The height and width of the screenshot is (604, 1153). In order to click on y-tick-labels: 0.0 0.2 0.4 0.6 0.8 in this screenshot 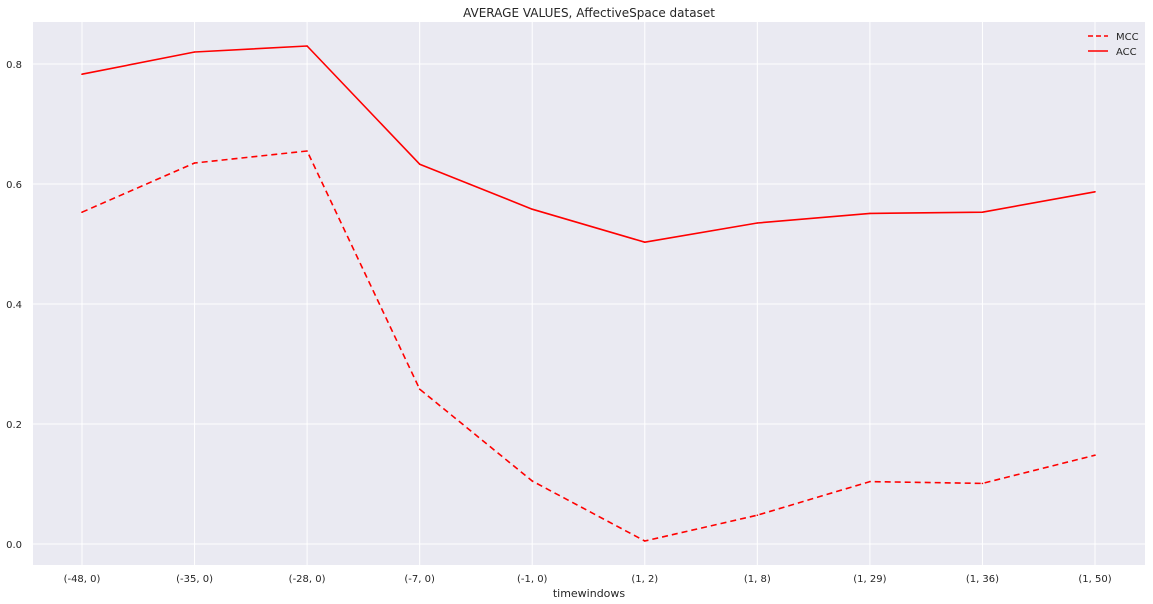, I will do `click(14, 305)`.